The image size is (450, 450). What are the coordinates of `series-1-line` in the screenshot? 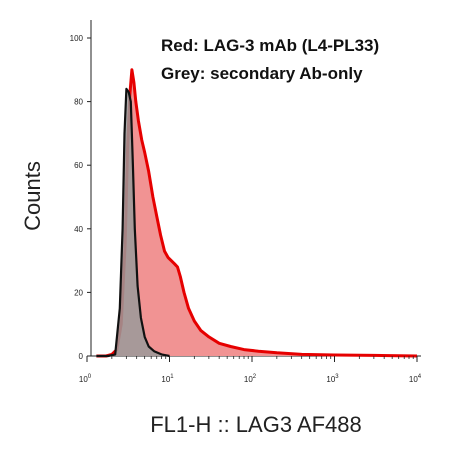 It's located at (133, 222).